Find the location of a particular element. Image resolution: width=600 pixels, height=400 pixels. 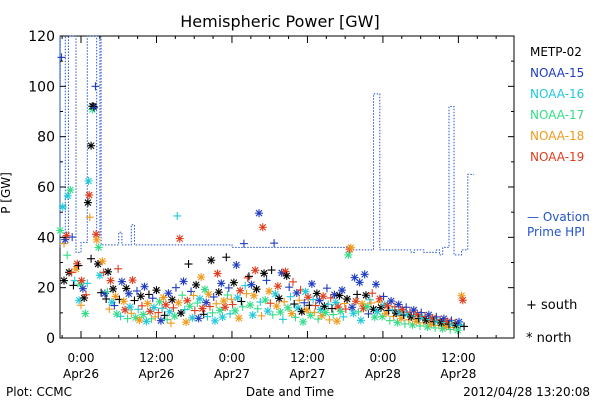

legend-entry: NOAA-17 is located at coordinates (557, 115).